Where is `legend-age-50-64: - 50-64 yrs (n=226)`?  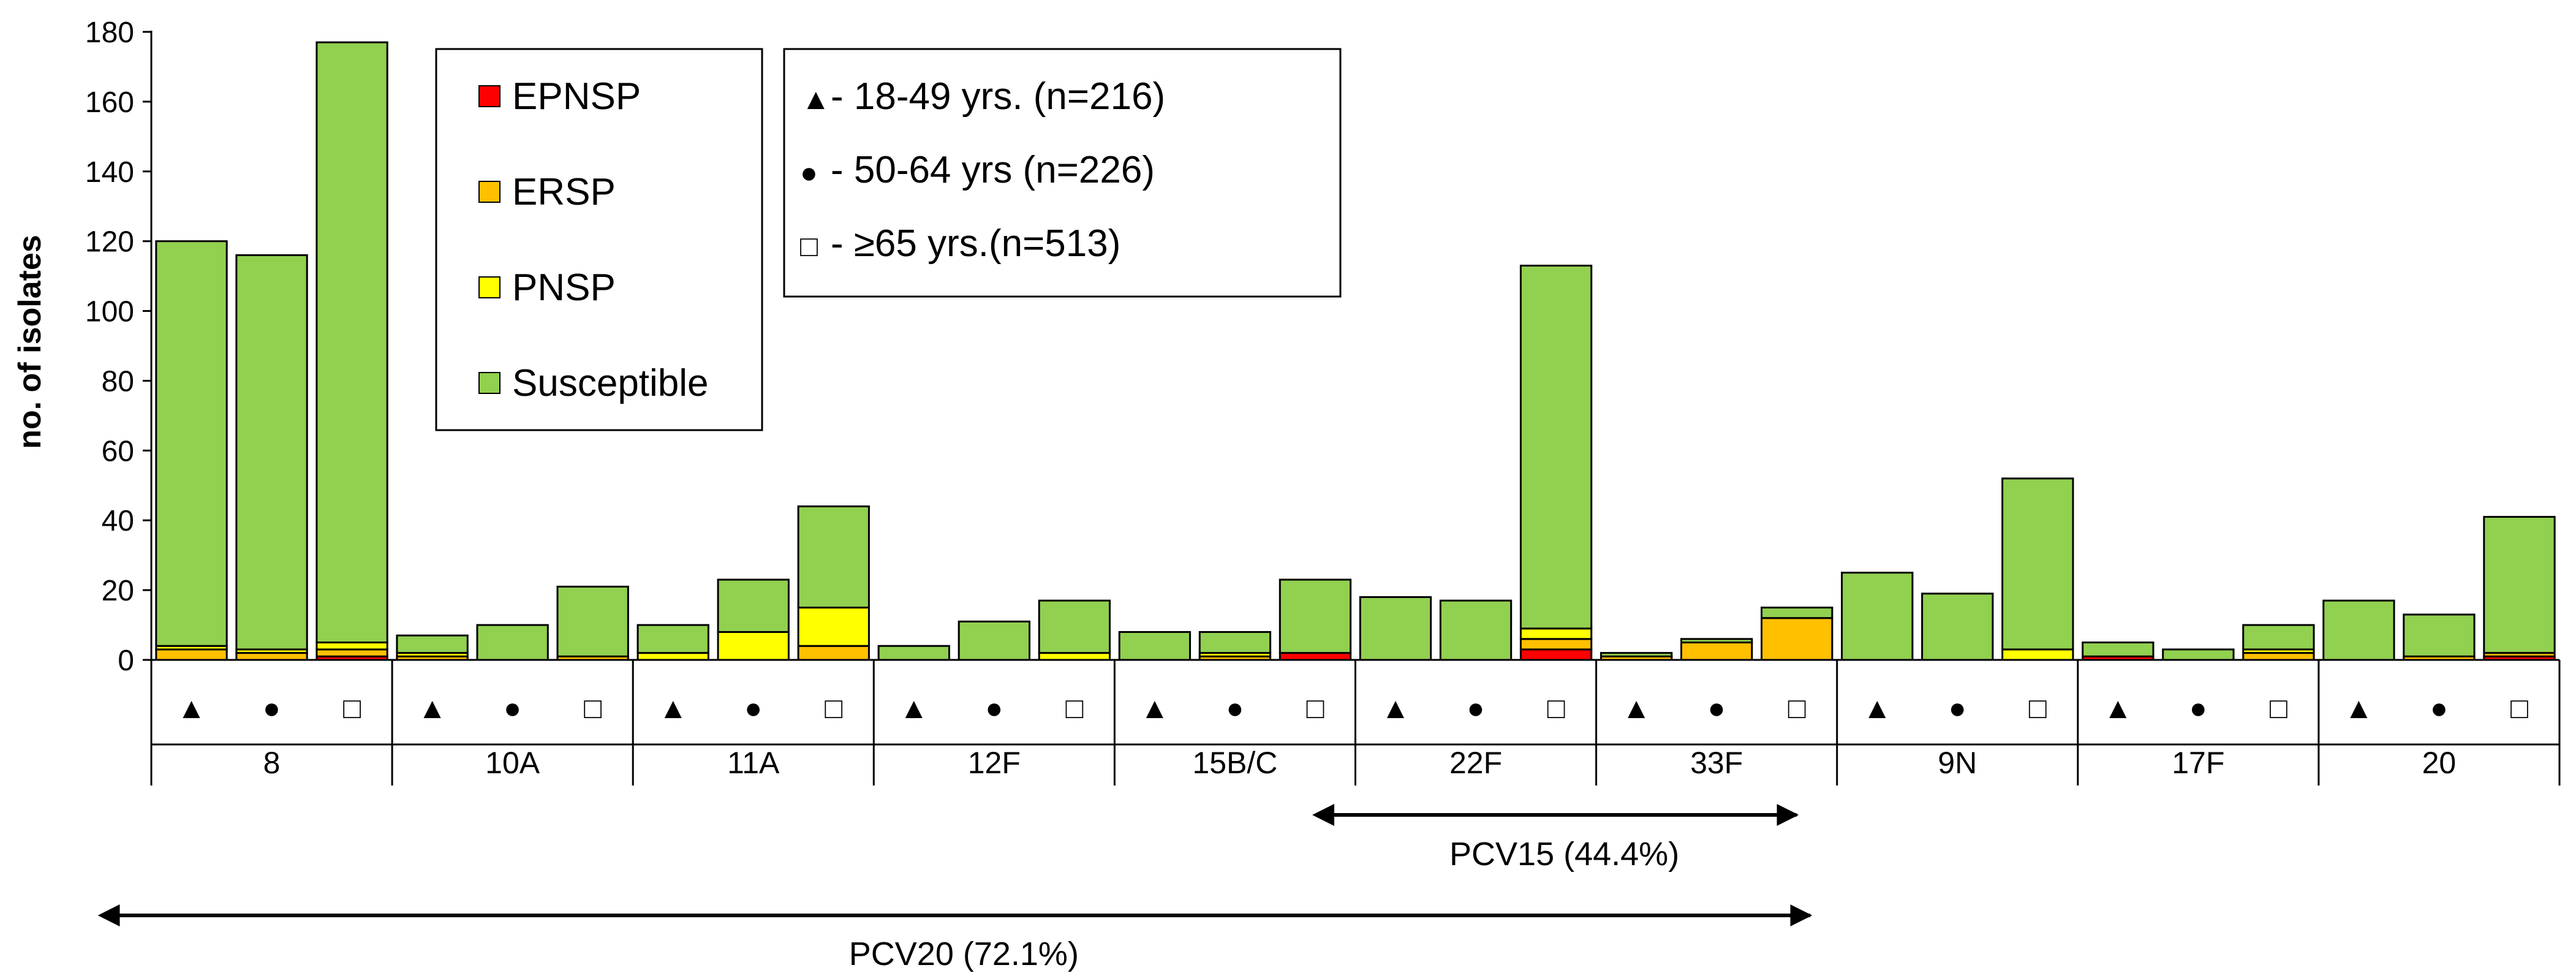 legend-age-50-64: - 50-64 yrs (n=226) is located at coordinates (993, 170).